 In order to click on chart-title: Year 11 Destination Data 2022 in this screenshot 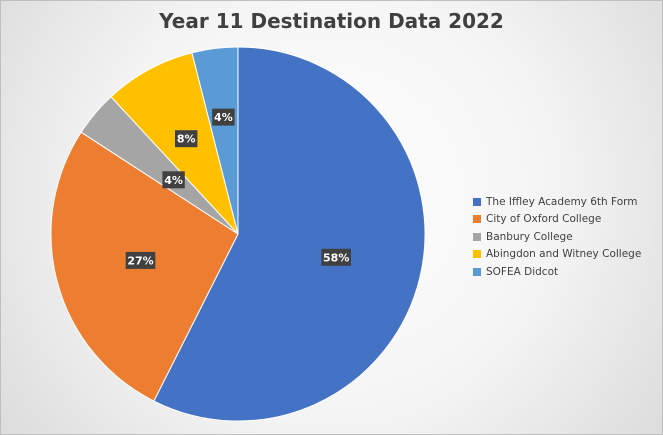, I will do `click(331, 21)`.